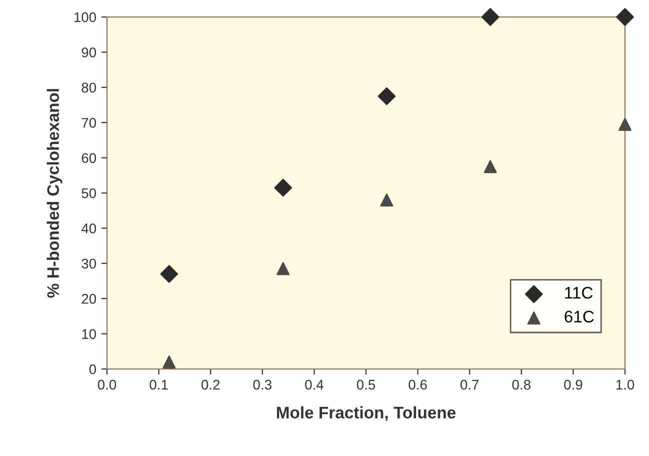 This screenshot has width=649, height=456. Describe the element at coordinates (54, 193) in the screenshot. I see `y-axis-title: % H-bonded Cyclohexanol` at that location.